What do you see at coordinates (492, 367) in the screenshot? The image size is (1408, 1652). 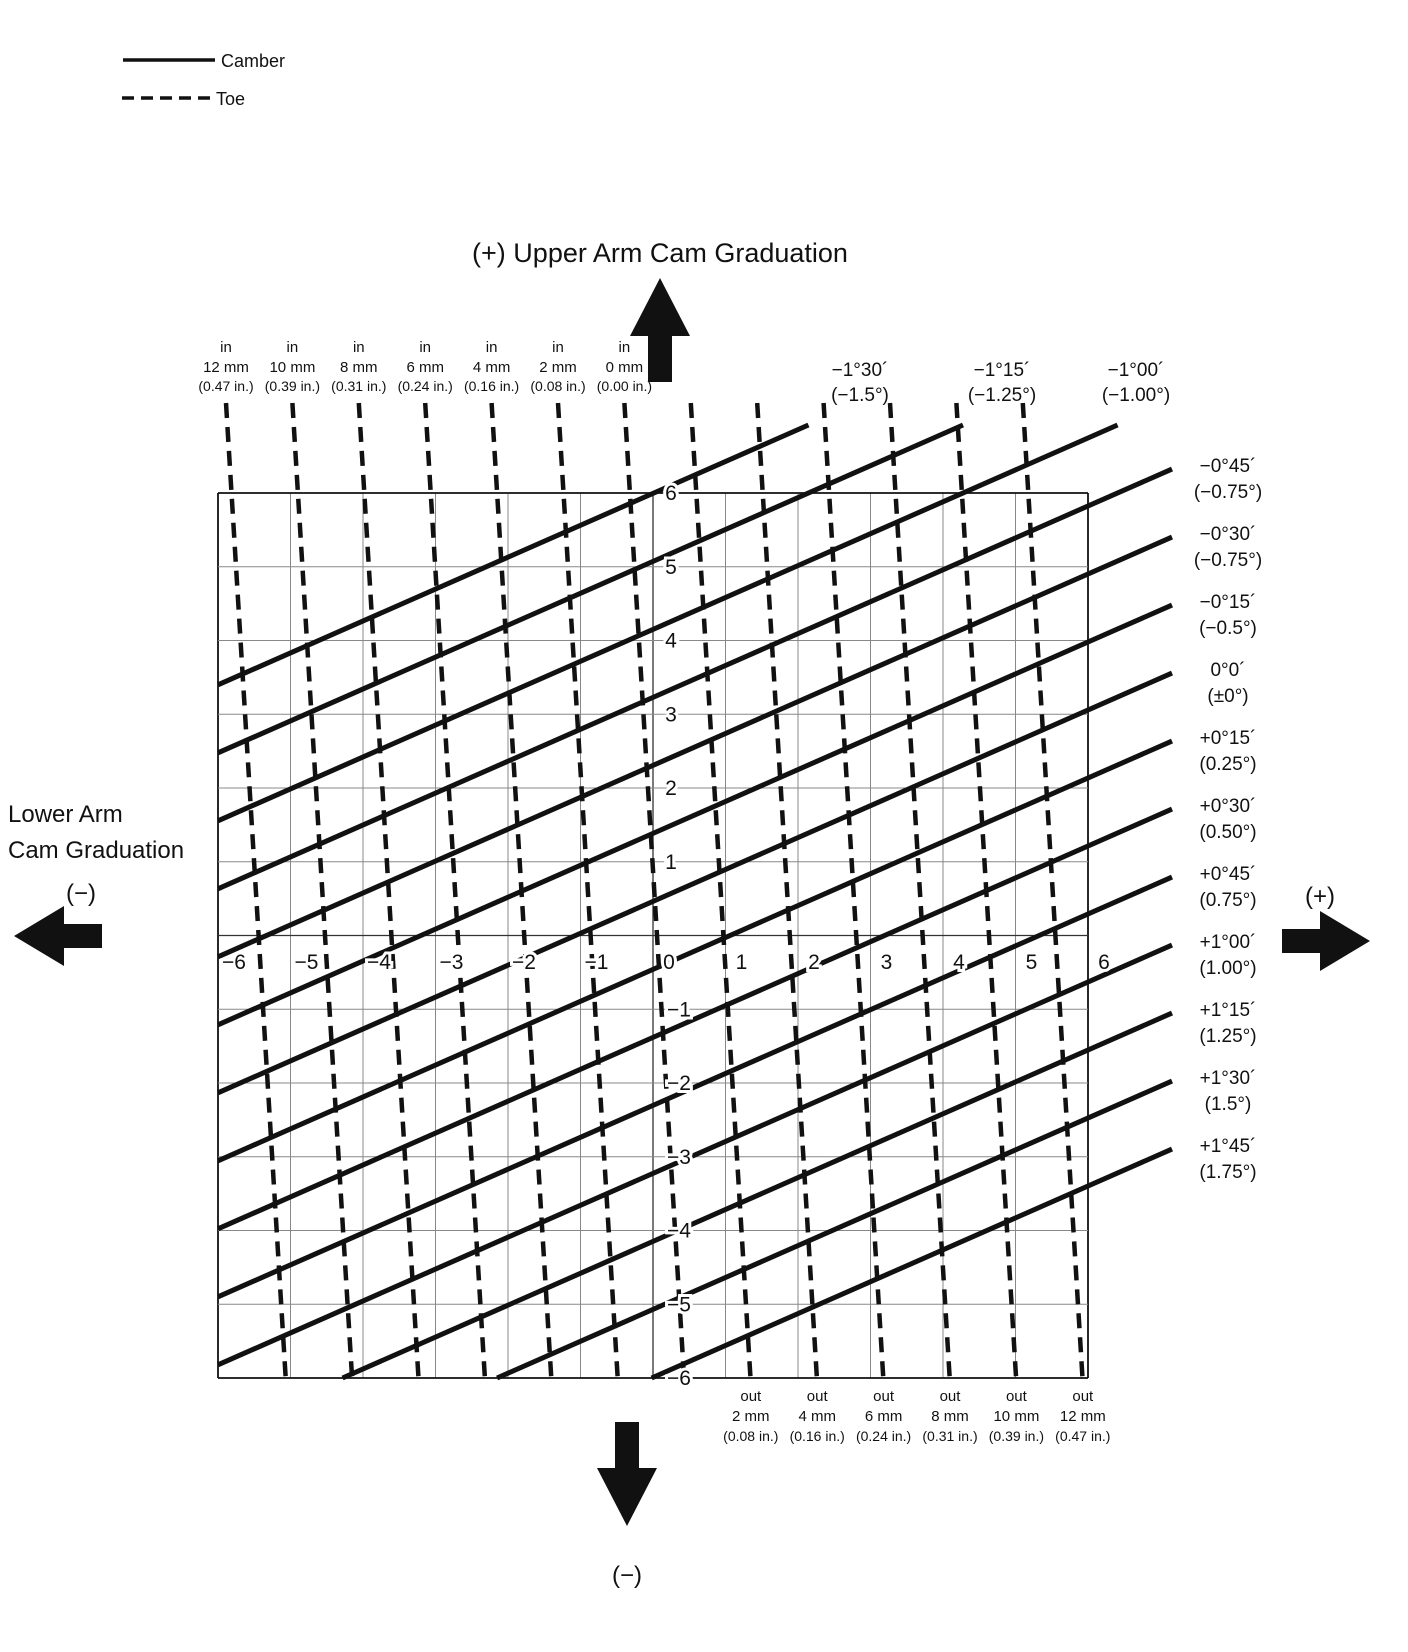 I see `toe-label-in: 4 mm` at bounding box center [492, 367].